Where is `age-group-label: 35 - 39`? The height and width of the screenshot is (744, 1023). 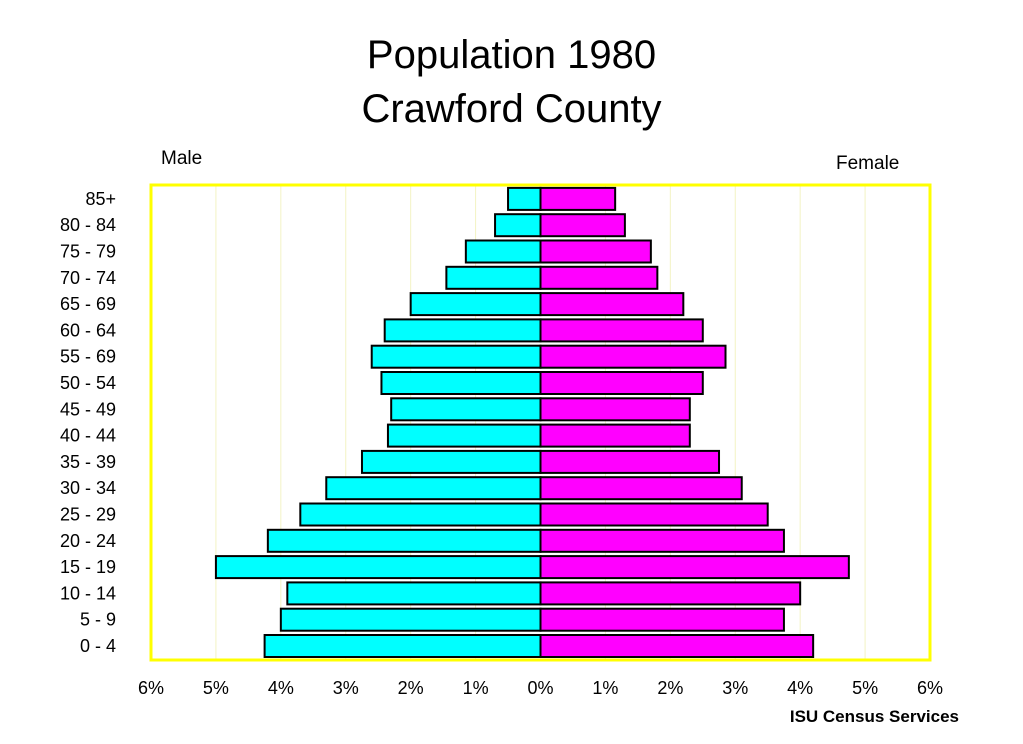 age-group-label: 35 - 39 is located at coordinates (88, 462).